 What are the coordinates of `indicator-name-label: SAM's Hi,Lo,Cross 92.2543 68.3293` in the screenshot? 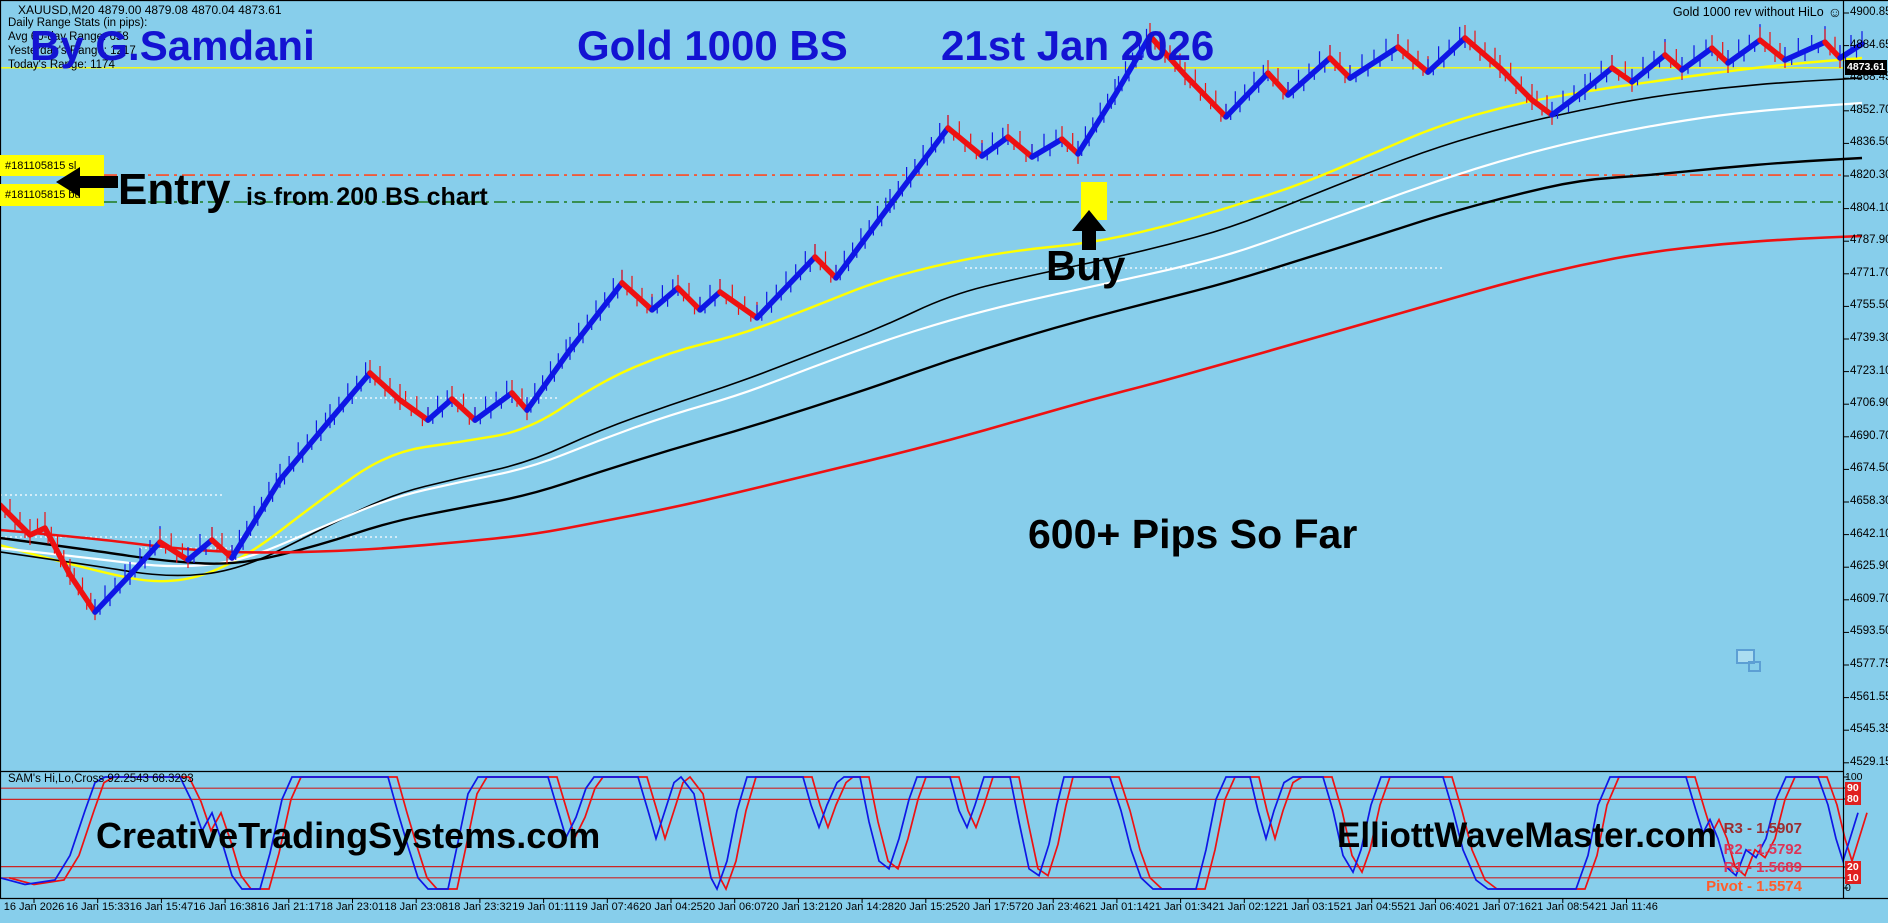 It's located at (101, 779).